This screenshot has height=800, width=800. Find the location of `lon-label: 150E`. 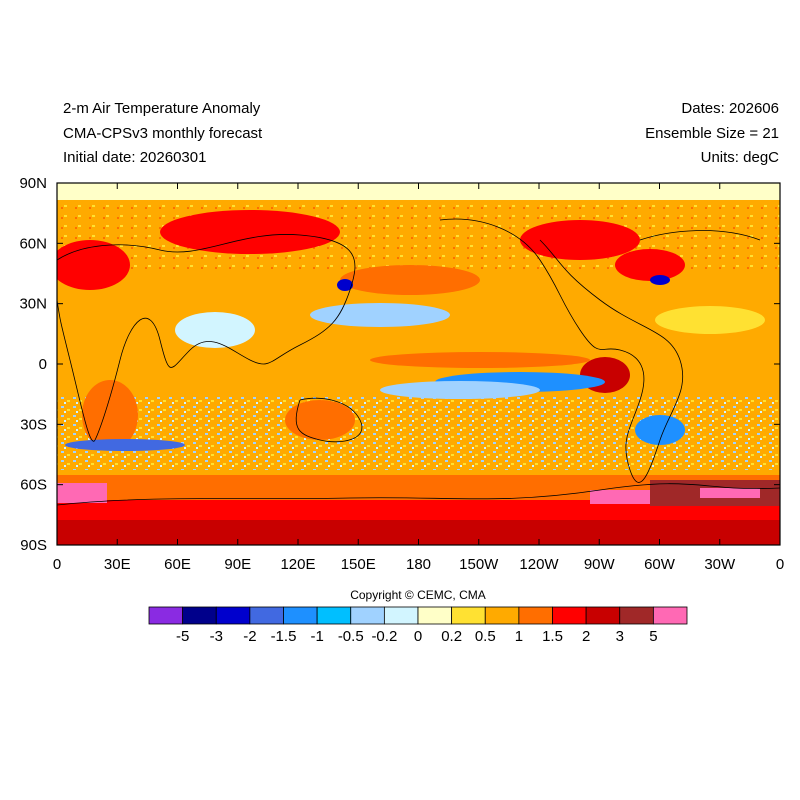

lon-label: 150E is located at coordinates (358, 564).